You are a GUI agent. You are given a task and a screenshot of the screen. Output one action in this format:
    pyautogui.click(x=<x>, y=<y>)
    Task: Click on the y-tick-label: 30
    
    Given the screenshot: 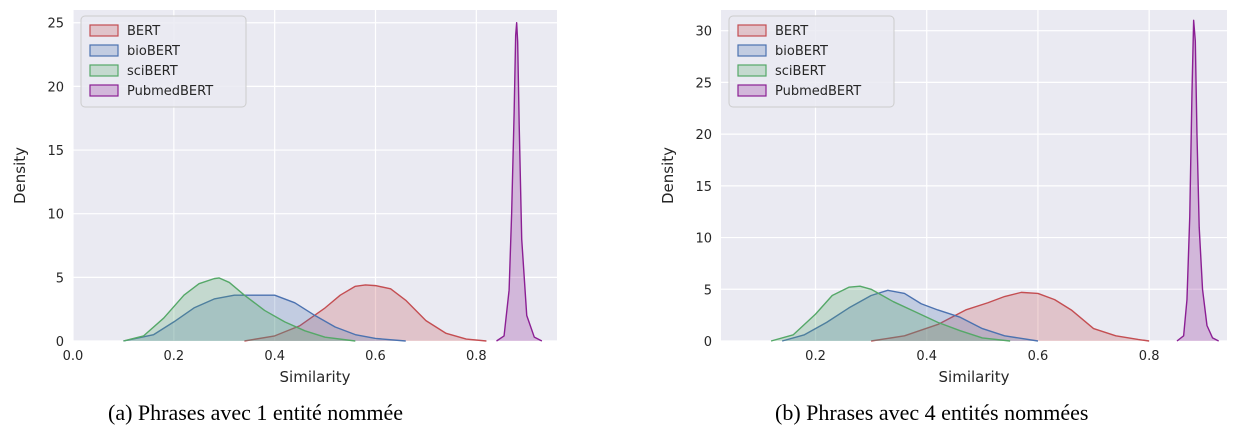 What is the action you would take?
    pyautogui.click(x=703, y=32)
    